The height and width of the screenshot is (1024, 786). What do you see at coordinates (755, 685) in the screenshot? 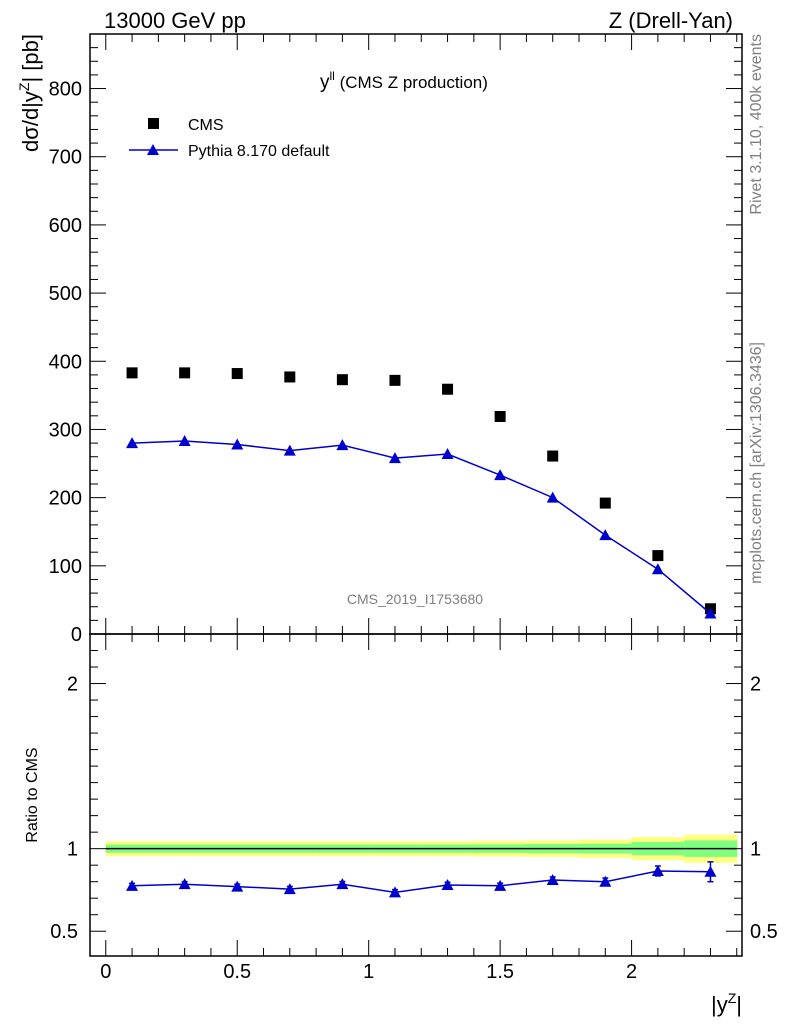
I see `ratio-ytick-label-right: 2` at bounding box center [755, 685].